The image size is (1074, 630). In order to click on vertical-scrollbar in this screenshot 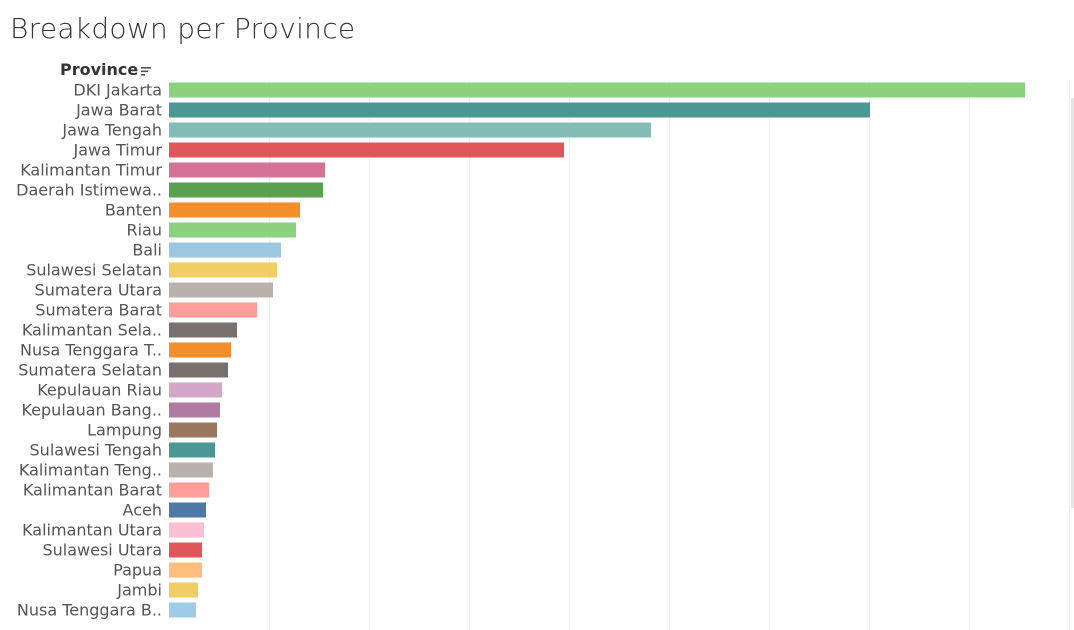, I will do `click(1072, 303)`.